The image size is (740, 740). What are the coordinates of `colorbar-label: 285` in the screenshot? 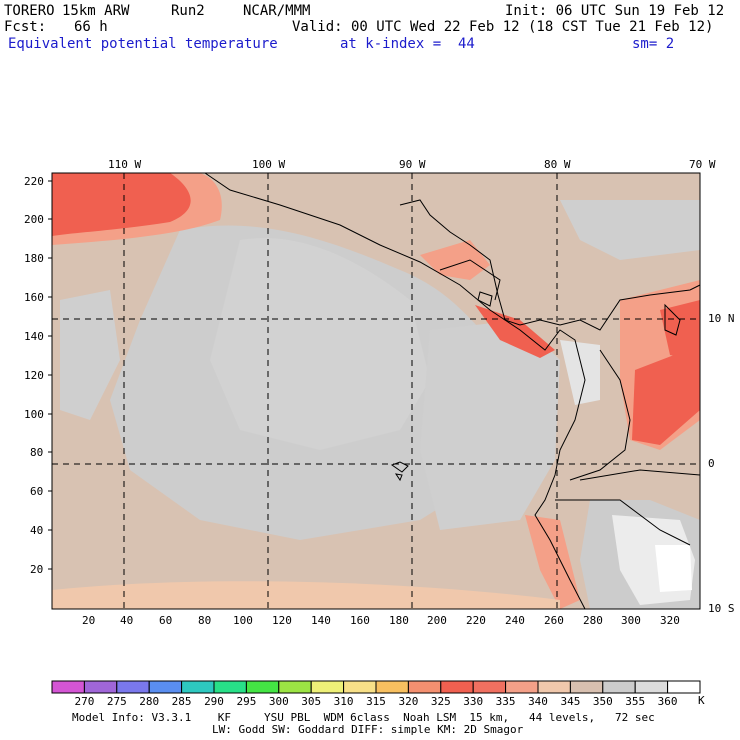 It's located at (181, 701).